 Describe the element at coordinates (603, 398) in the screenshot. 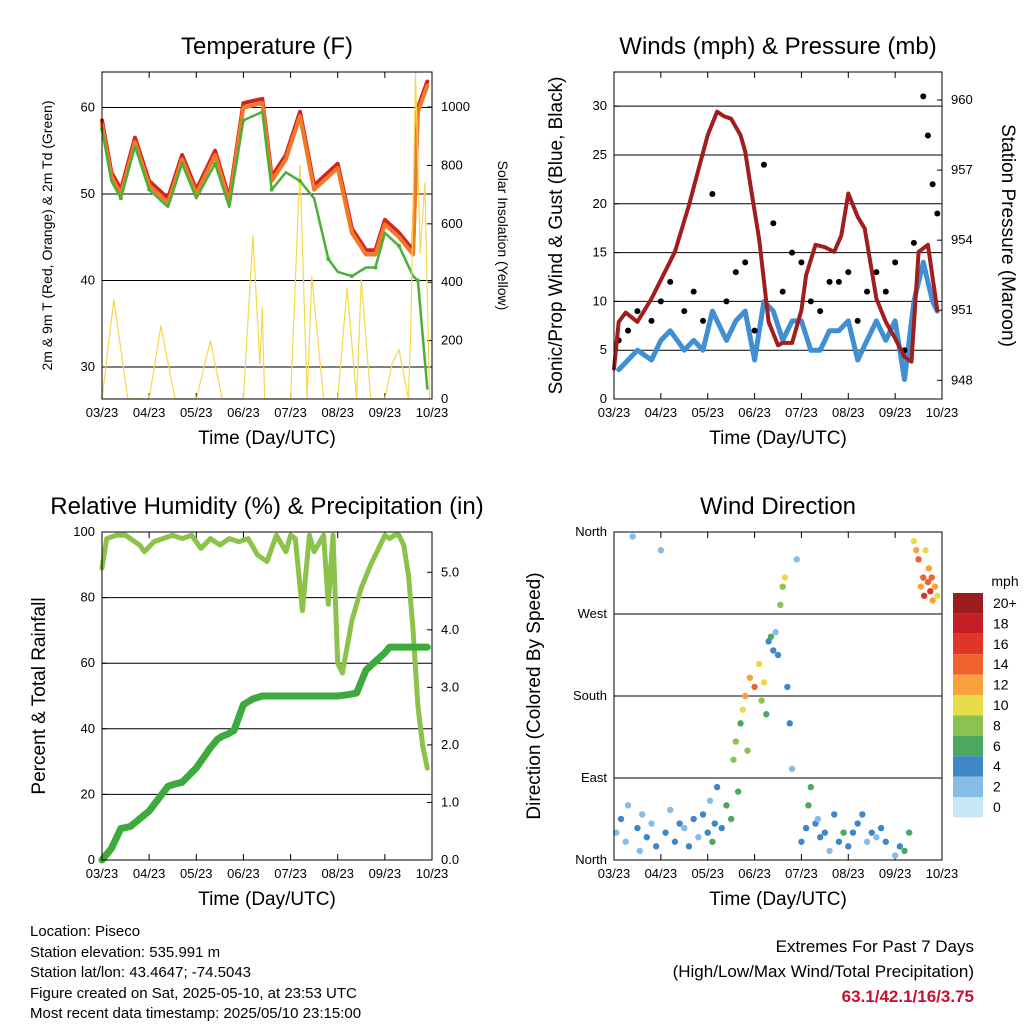

I see `wind-ytick-label: 0` at that location.